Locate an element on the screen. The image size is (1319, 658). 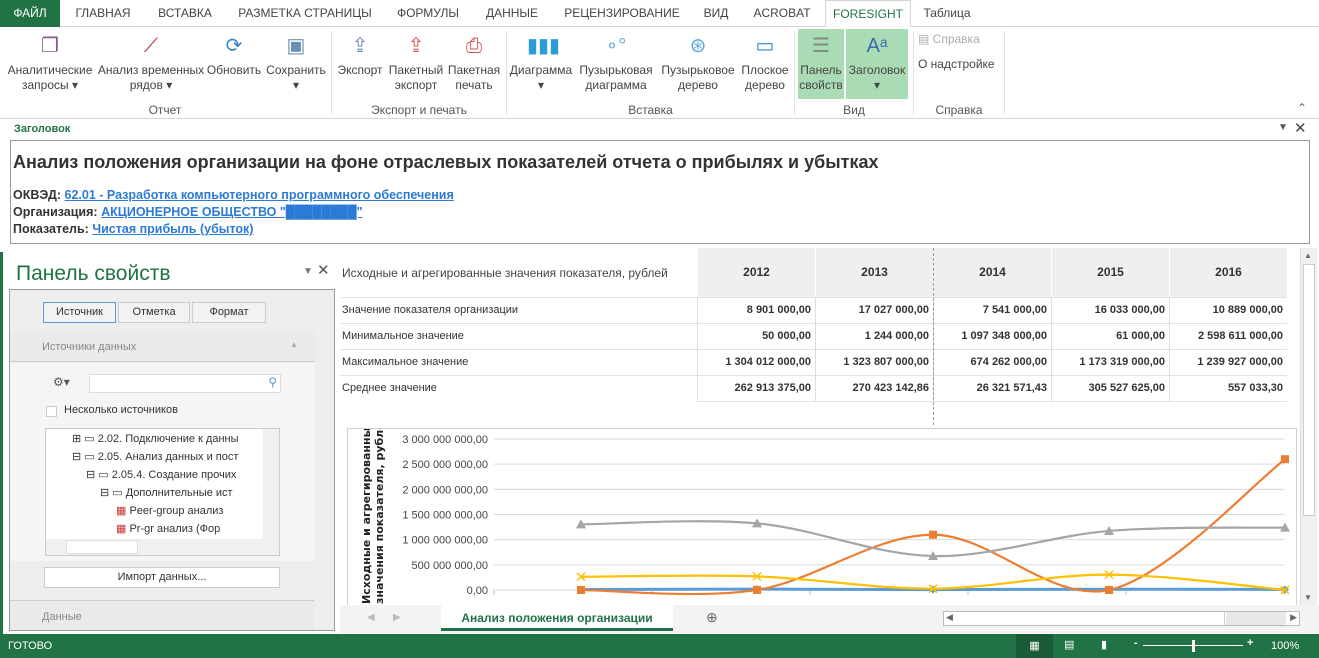
zoom-level: 100% is located at coordinates (1285, 646).